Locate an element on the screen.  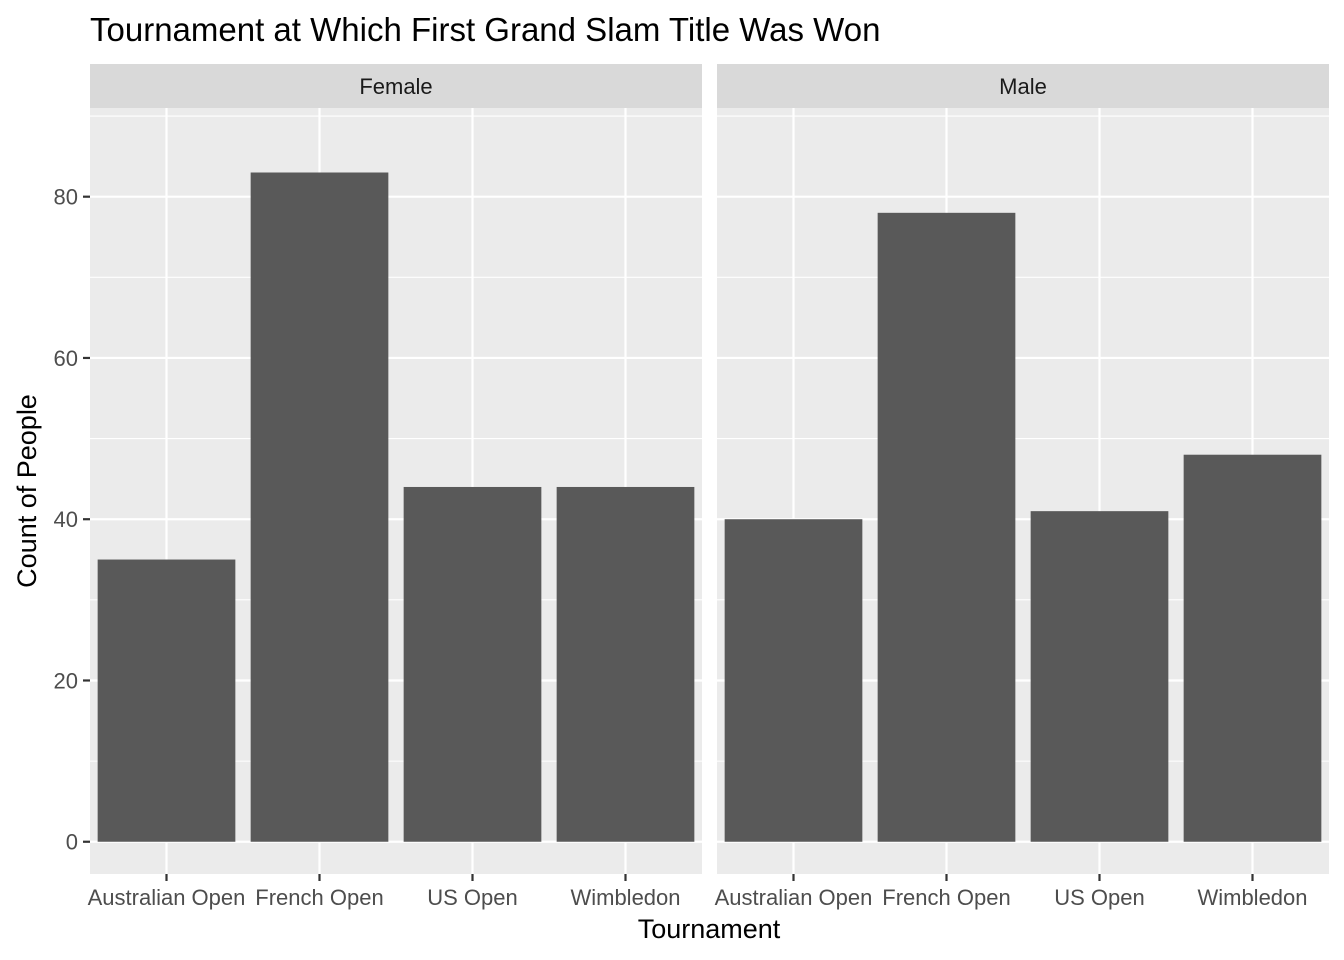
bar-female-wimbledon is located at coordinates (625, 664).